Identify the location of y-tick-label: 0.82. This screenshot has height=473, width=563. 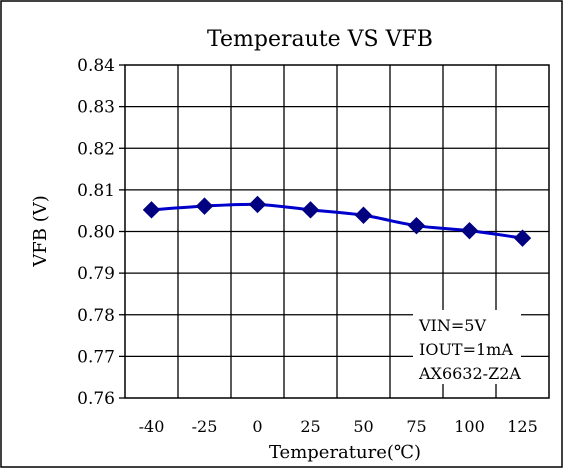
(96, 149).